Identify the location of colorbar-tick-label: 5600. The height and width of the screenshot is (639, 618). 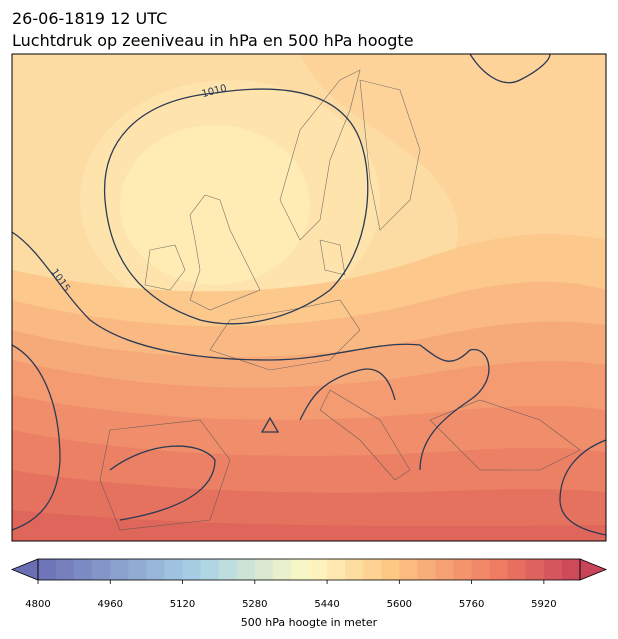
(399, 604).